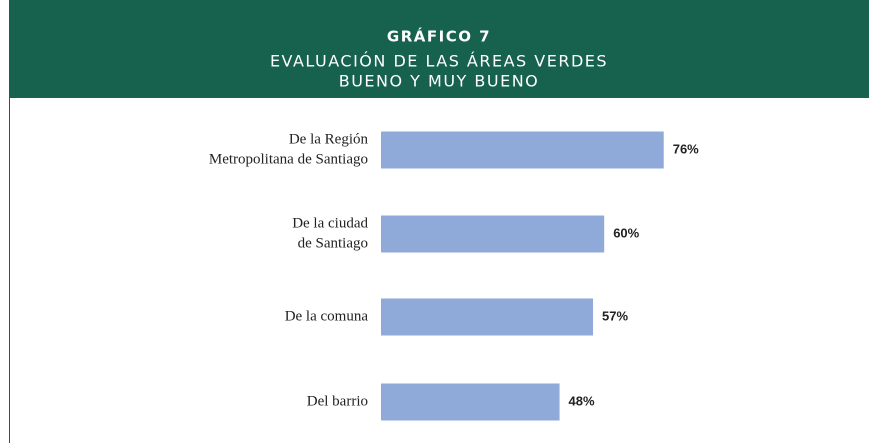 This screenshot has width=869, height=443. I want to click on chart-title: GRÁFICO 7, so click(439, 36).